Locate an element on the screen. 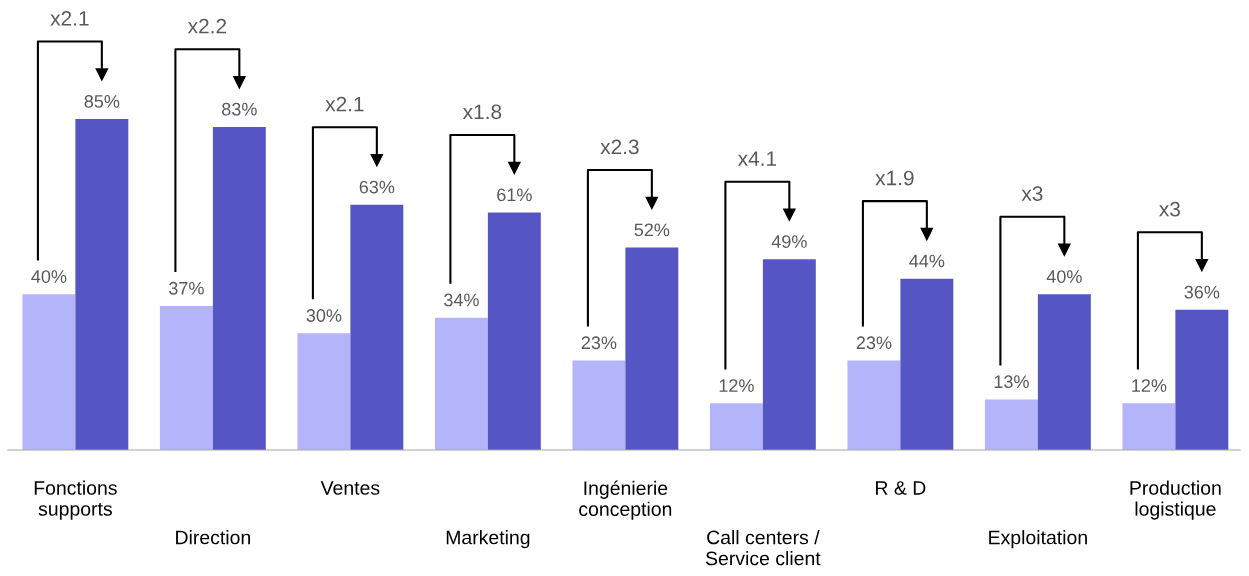 The image size is (1249, 576). annotation: x4.1 is located at coordinates (757, 158).